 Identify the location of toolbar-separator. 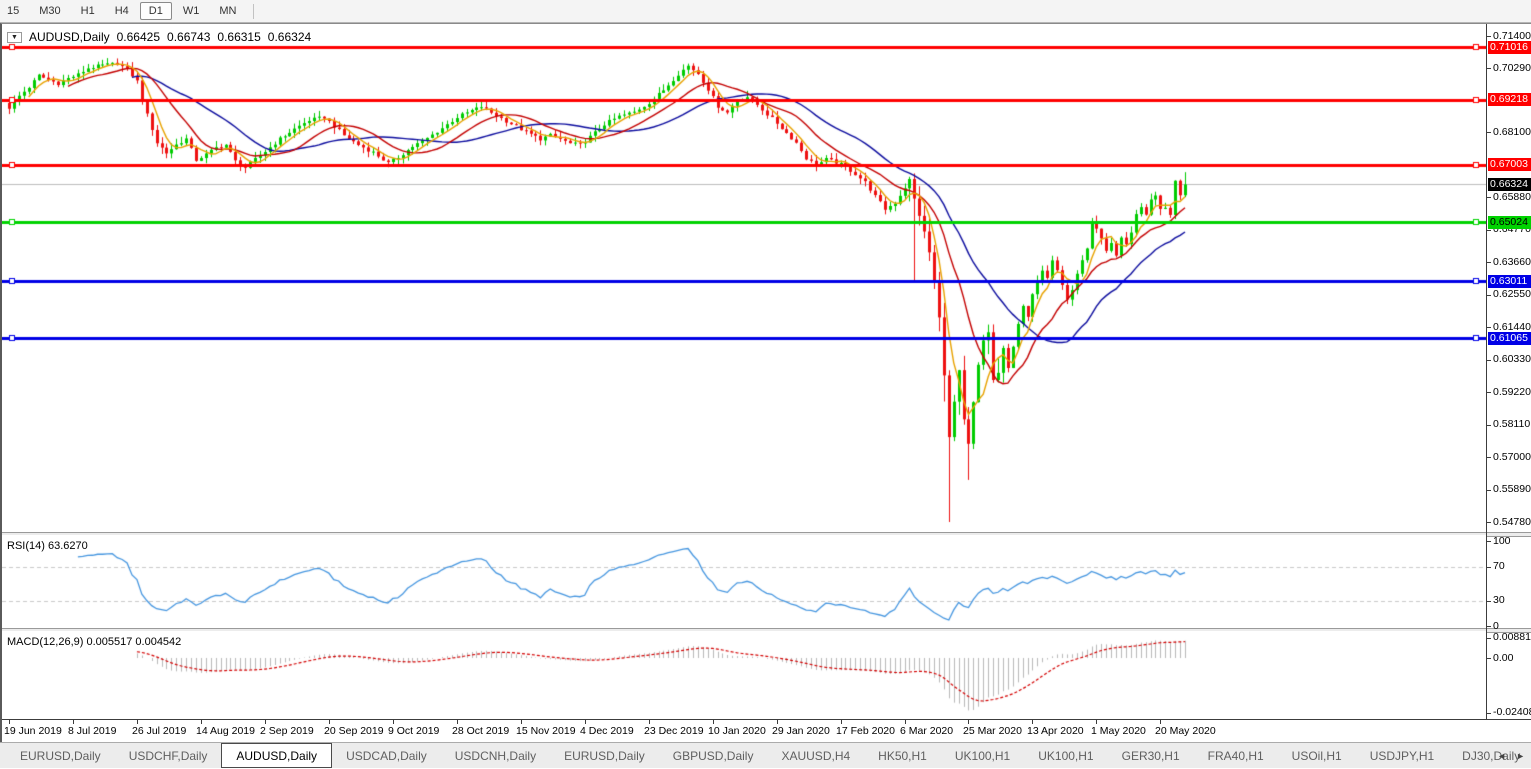
(254, 11).